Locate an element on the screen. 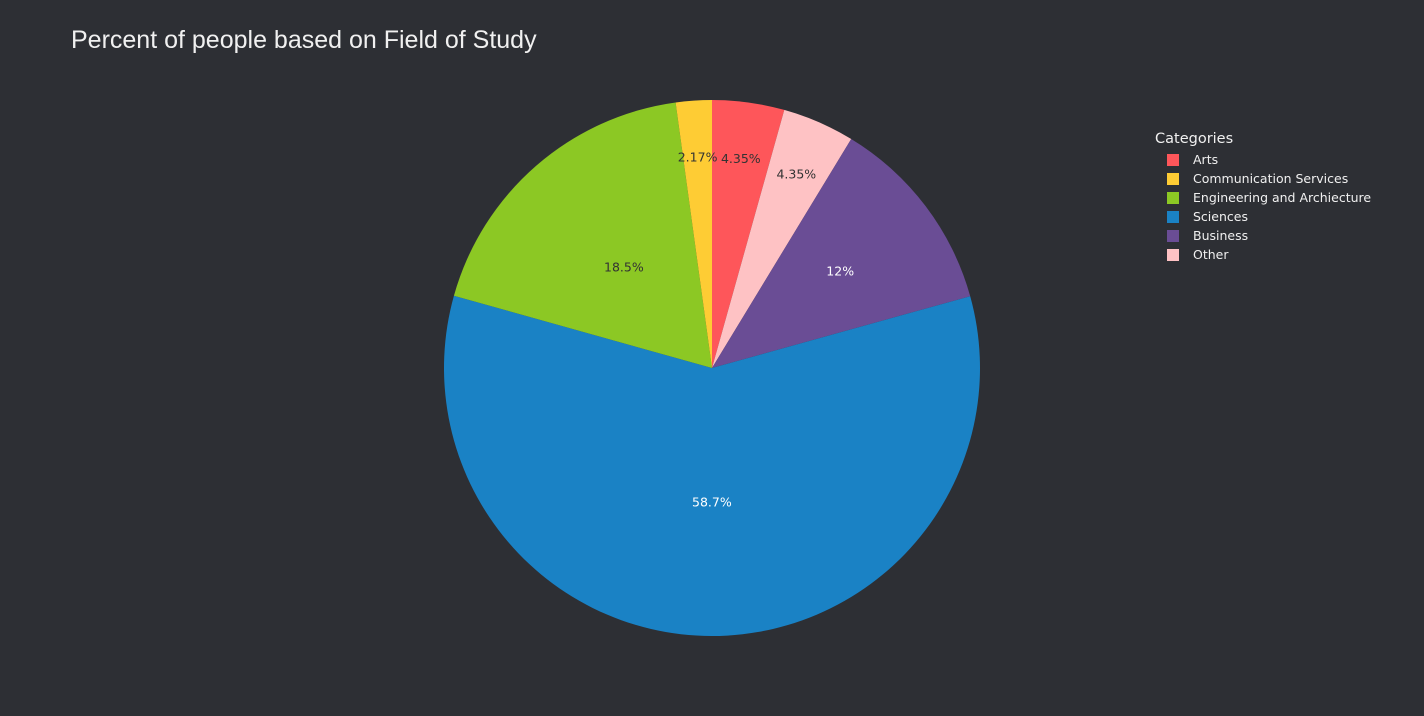  pie-slice-engineering-and-archiecture is located at coordinates (582, 235).